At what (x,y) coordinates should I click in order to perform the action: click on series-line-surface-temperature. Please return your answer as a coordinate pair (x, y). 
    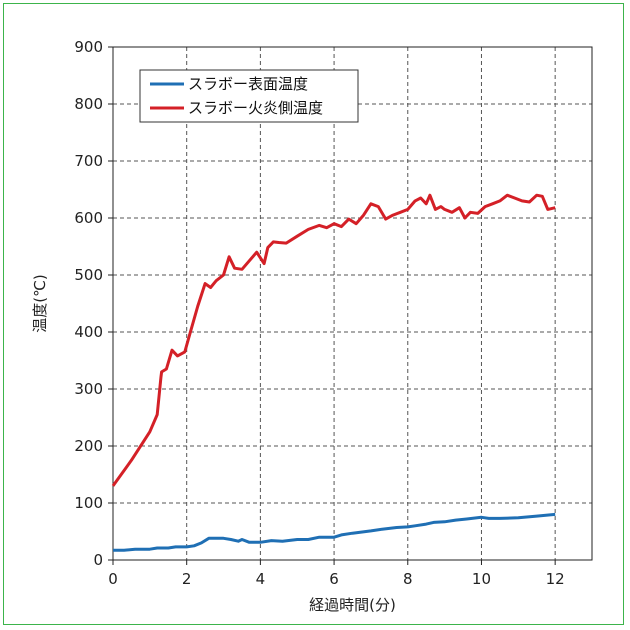
    Looking at the image, I should click on (334, 532).